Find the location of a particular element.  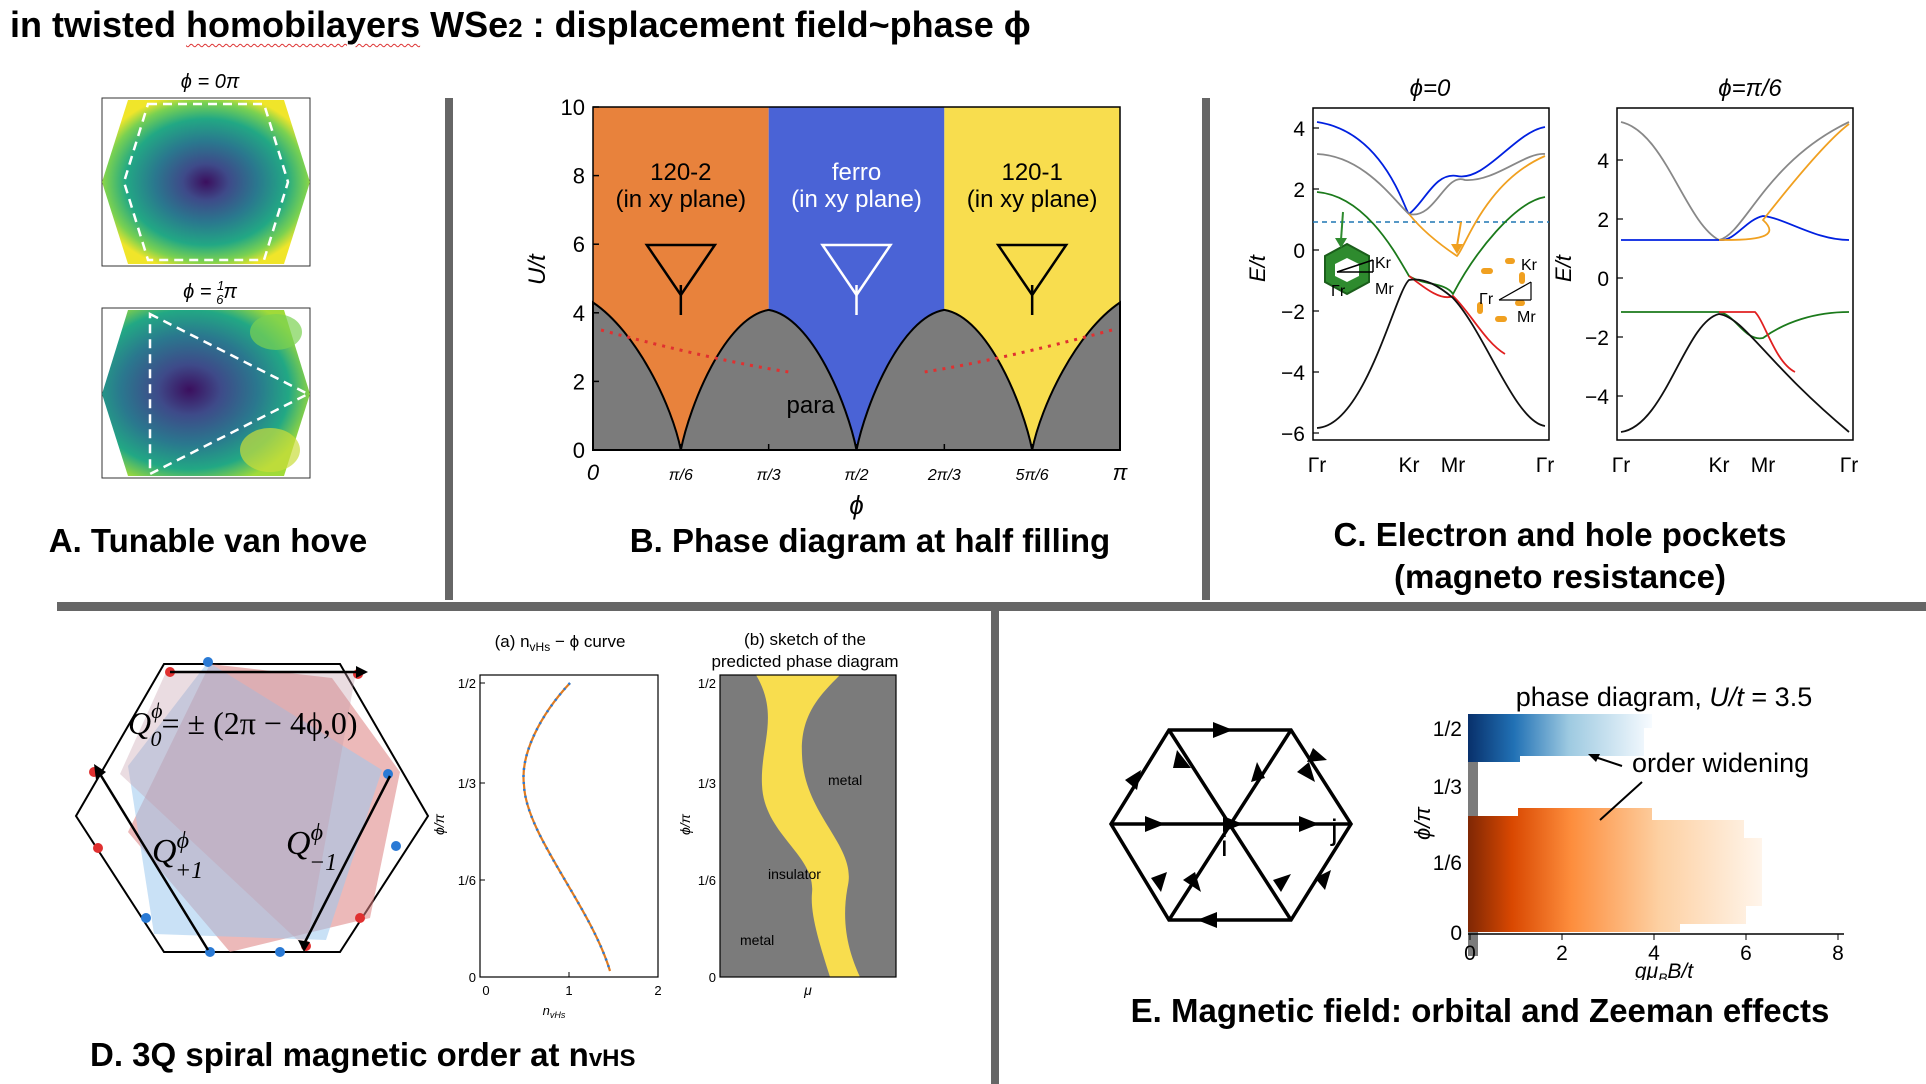

pocket-right-k: Kr is located at coordinates (1529, 265).